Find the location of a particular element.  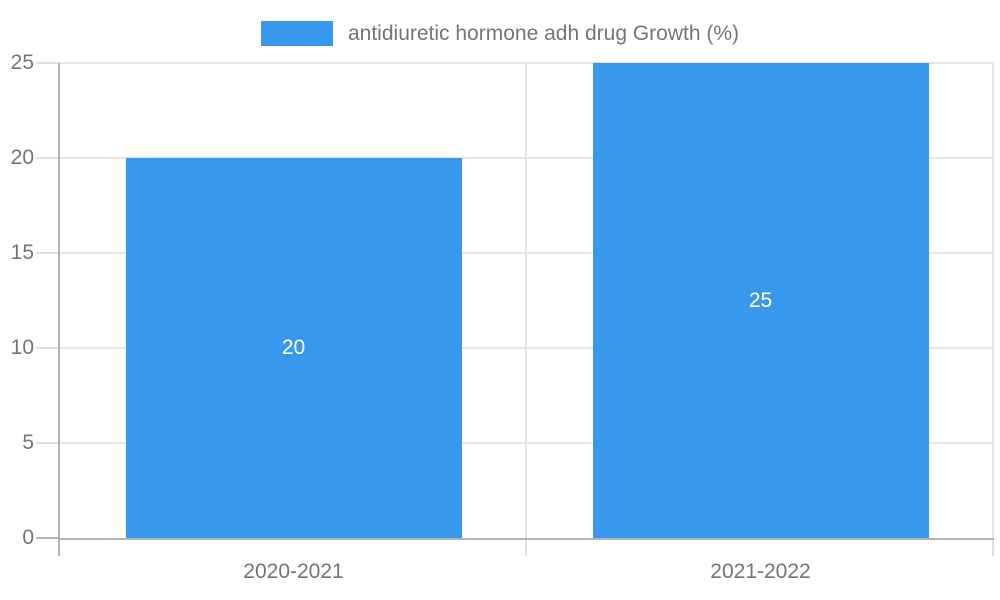

x-axis-label-2021-2022: 2021-2022 is located at coordinates (760, 571).